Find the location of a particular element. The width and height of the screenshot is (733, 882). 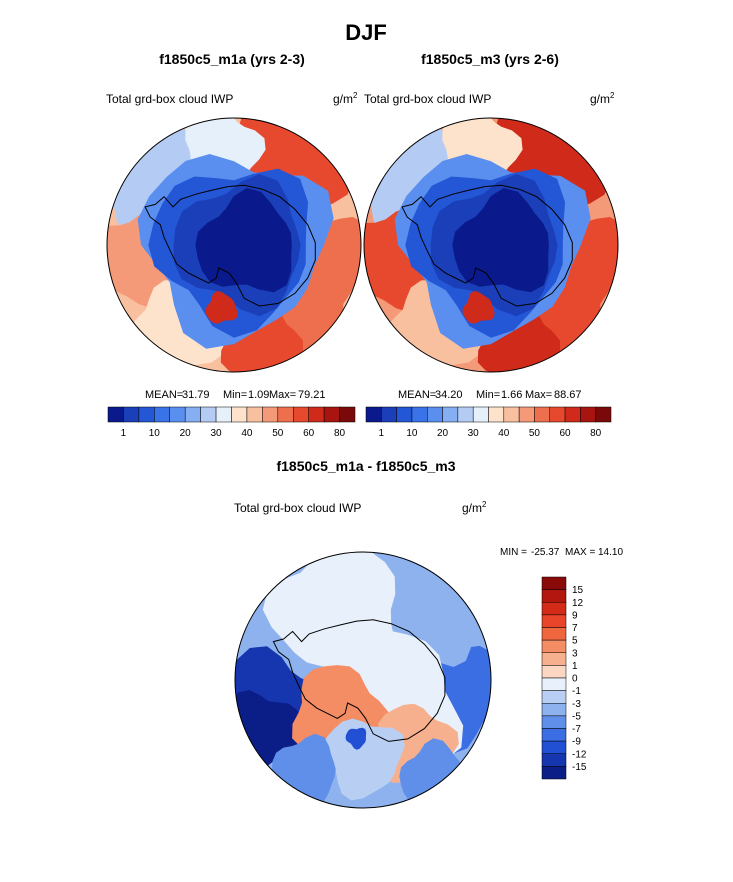

panel-1-mean-label: MEAN= is located at coordinates (164, 395).